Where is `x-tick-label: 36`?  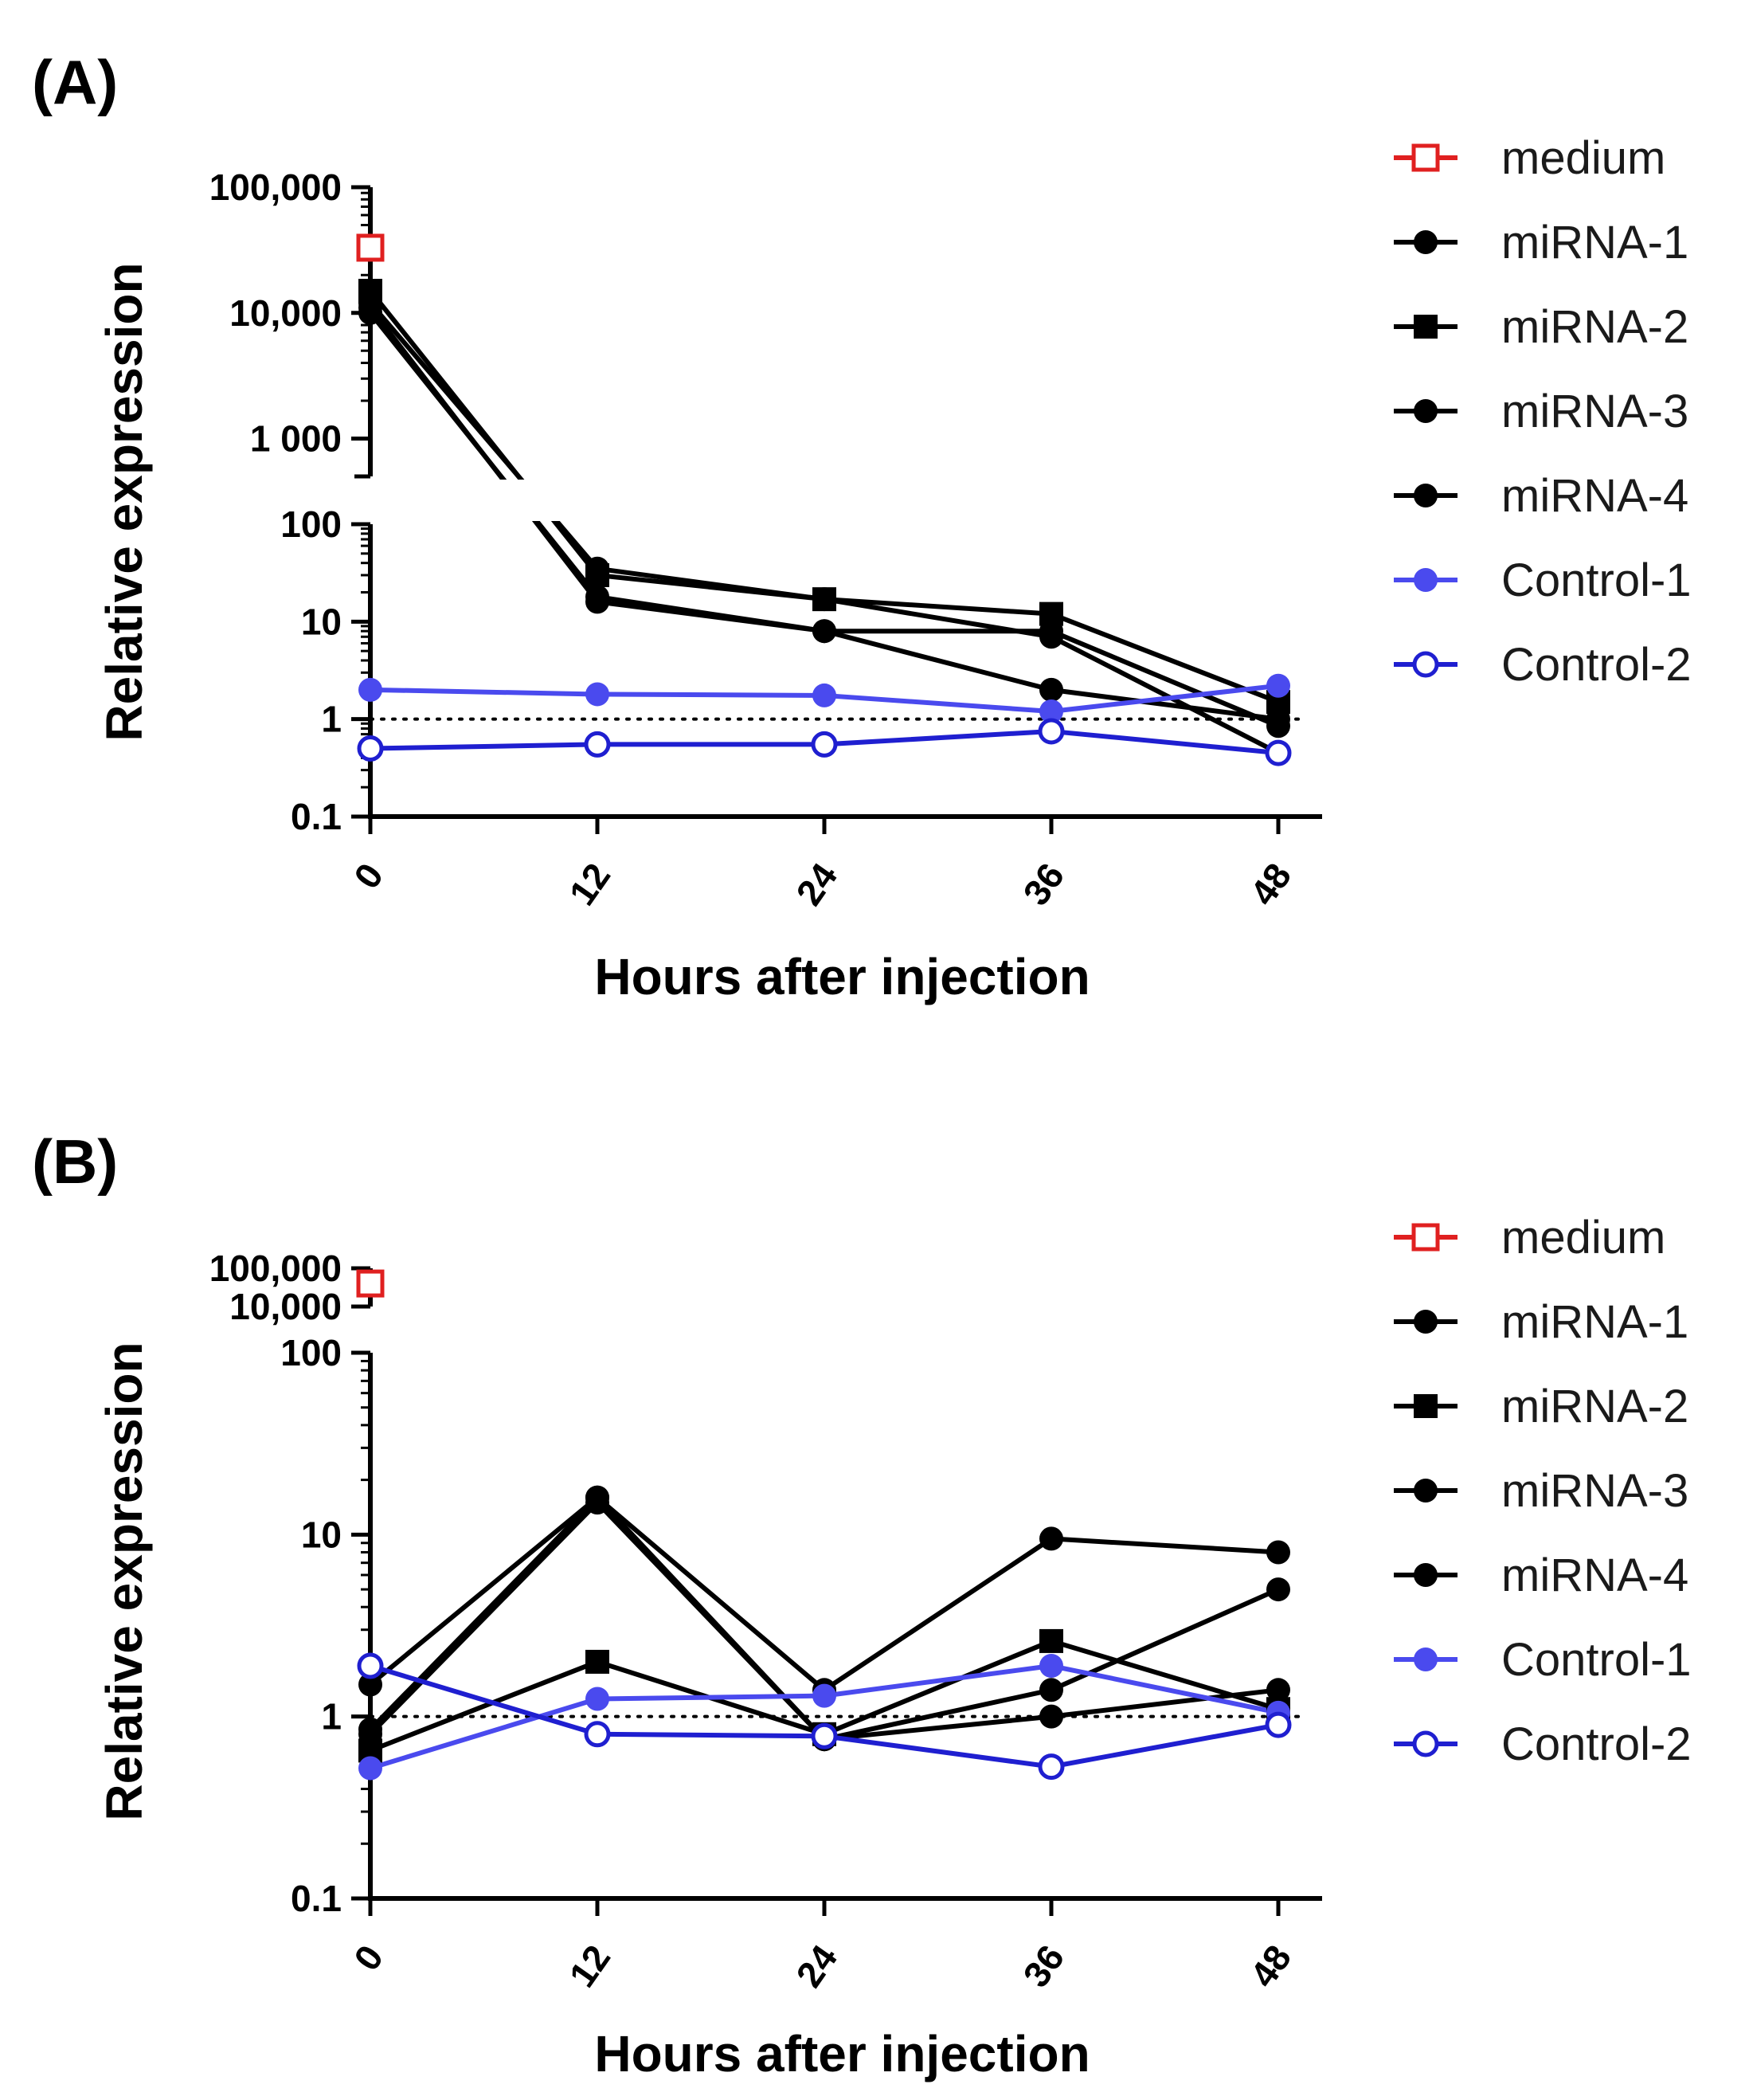
x-tick-label: 36 is located at coordinates (1043, 1966).